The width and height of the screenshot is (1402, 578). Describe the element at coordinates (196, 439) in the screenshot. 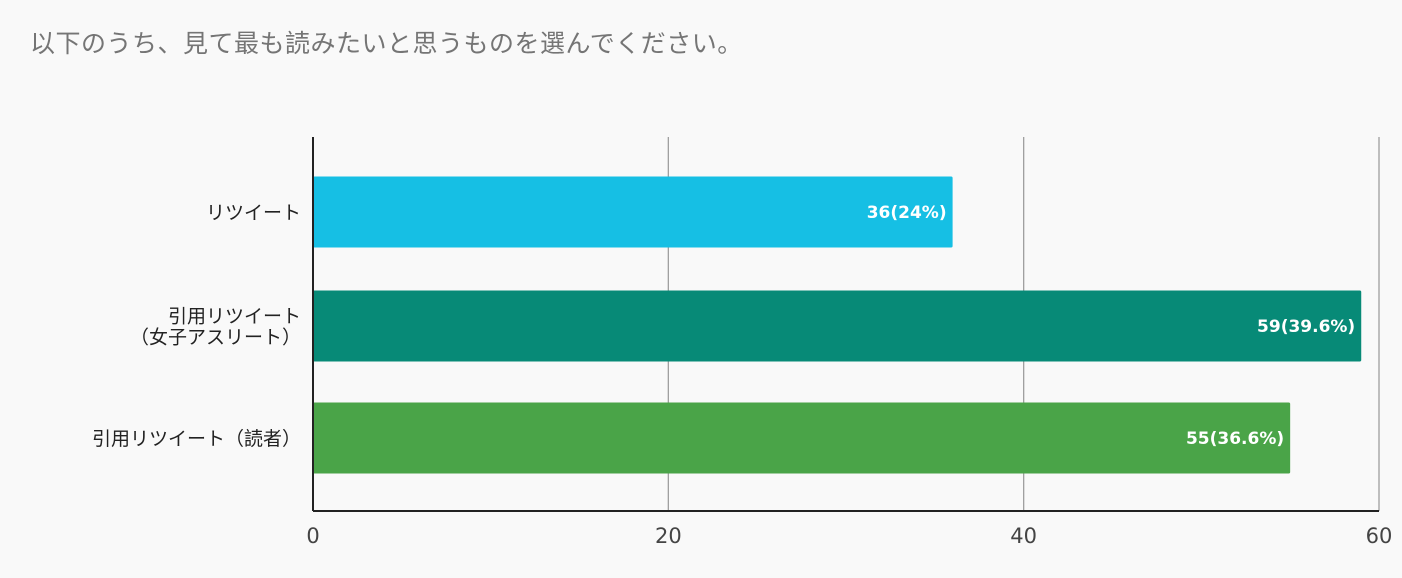

I see `category-label-3: 引用リツイート（読者）` at that location.